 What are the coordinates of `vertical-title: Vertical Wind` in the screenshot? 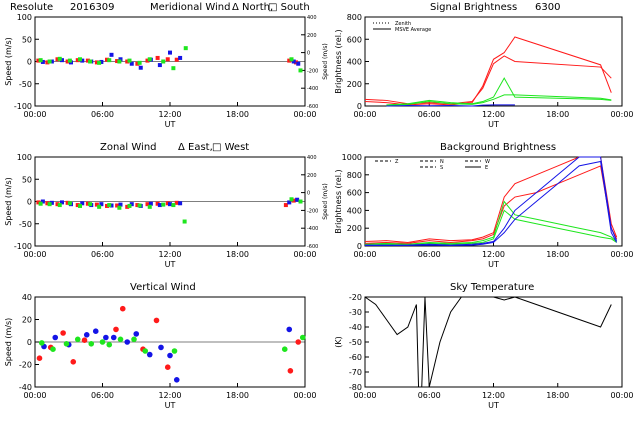 It's located at (163, 287).